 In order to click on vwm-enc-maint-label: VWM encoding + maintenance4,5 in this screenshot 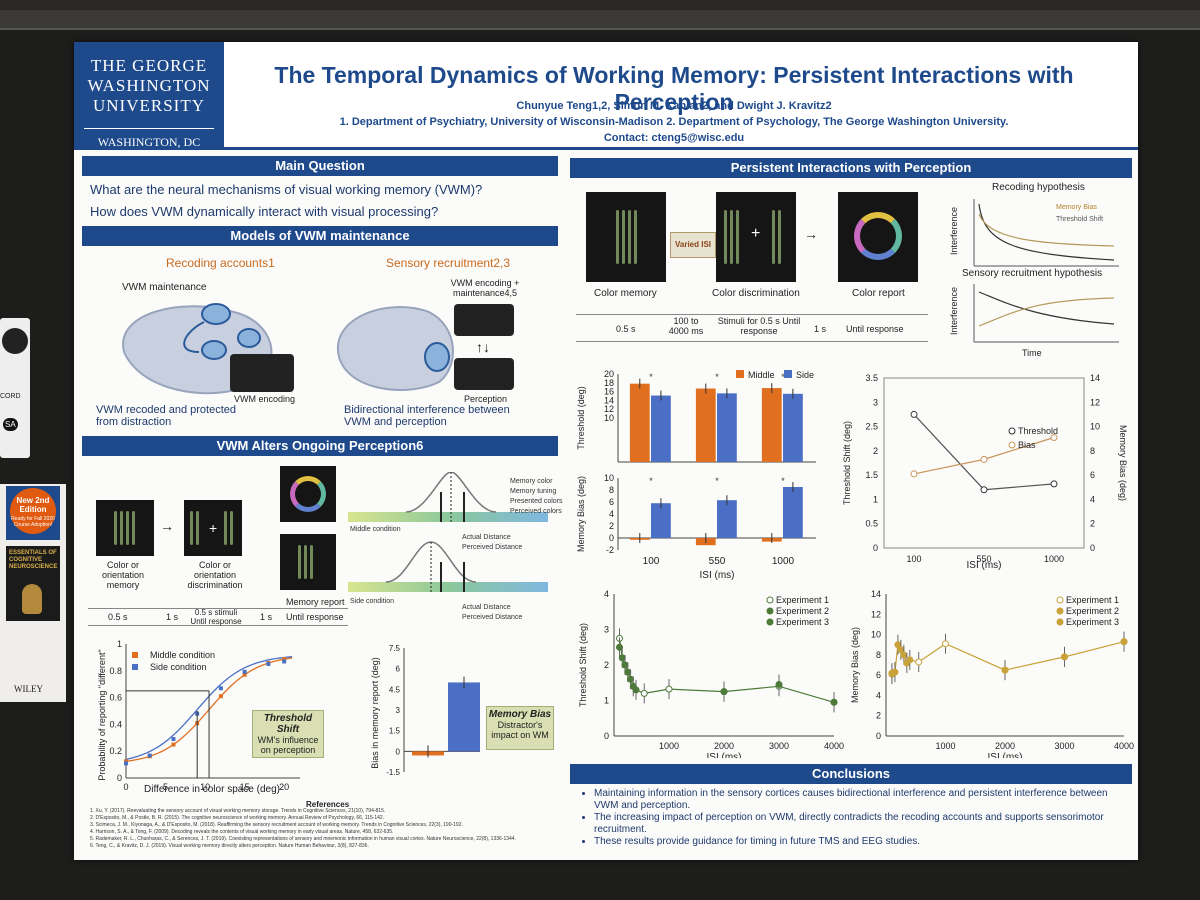, I will do `click(485, 288)`.